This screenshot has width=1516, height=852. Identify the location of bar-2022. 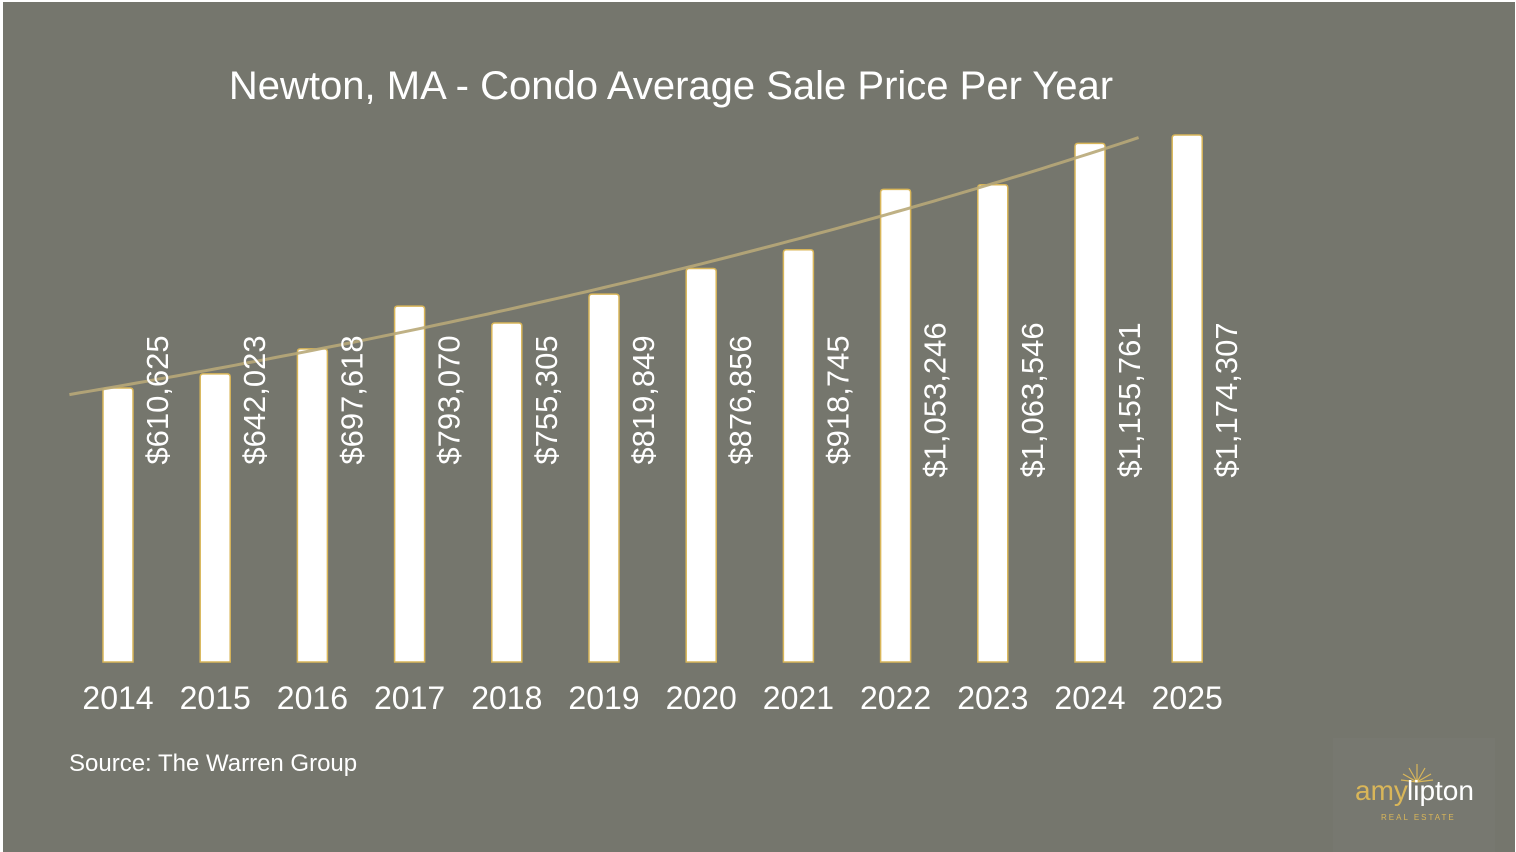
(895, 425).